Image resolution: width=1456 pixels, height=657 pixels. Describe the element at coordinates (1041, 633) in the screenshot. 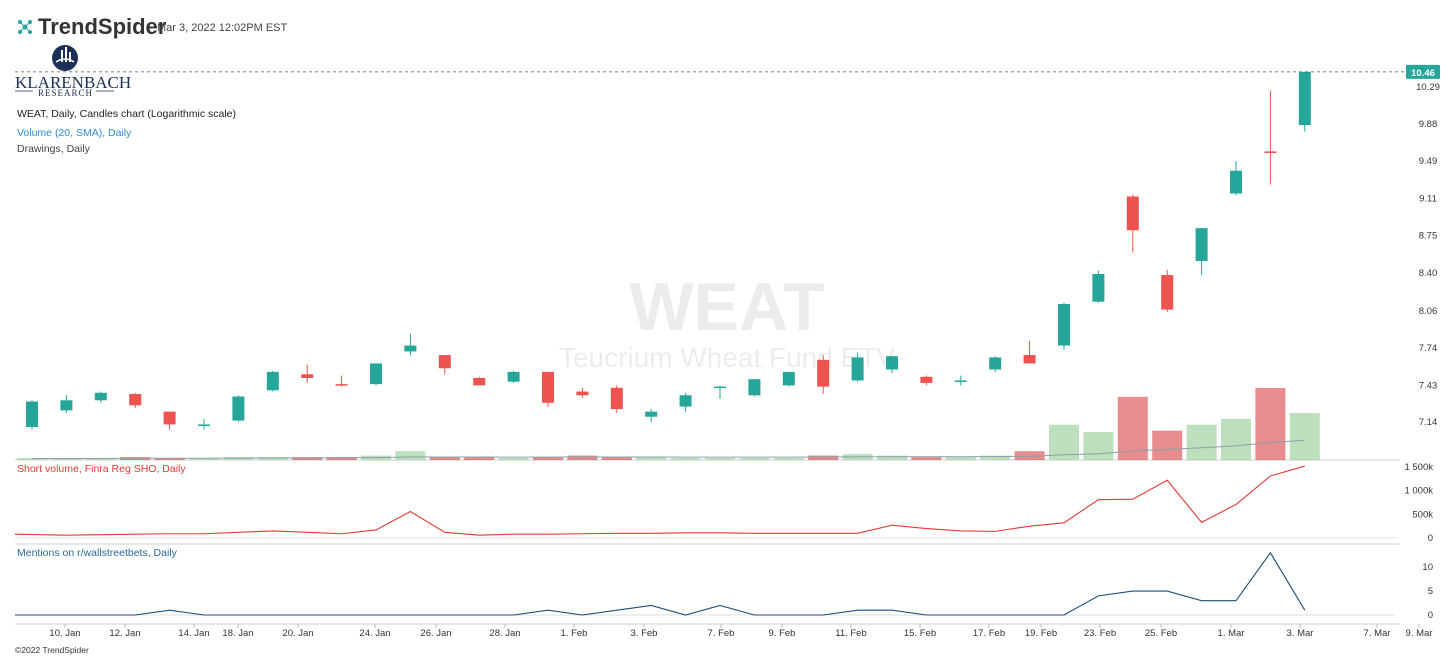

I see `x-tick-label: 19. Feb` at that location.